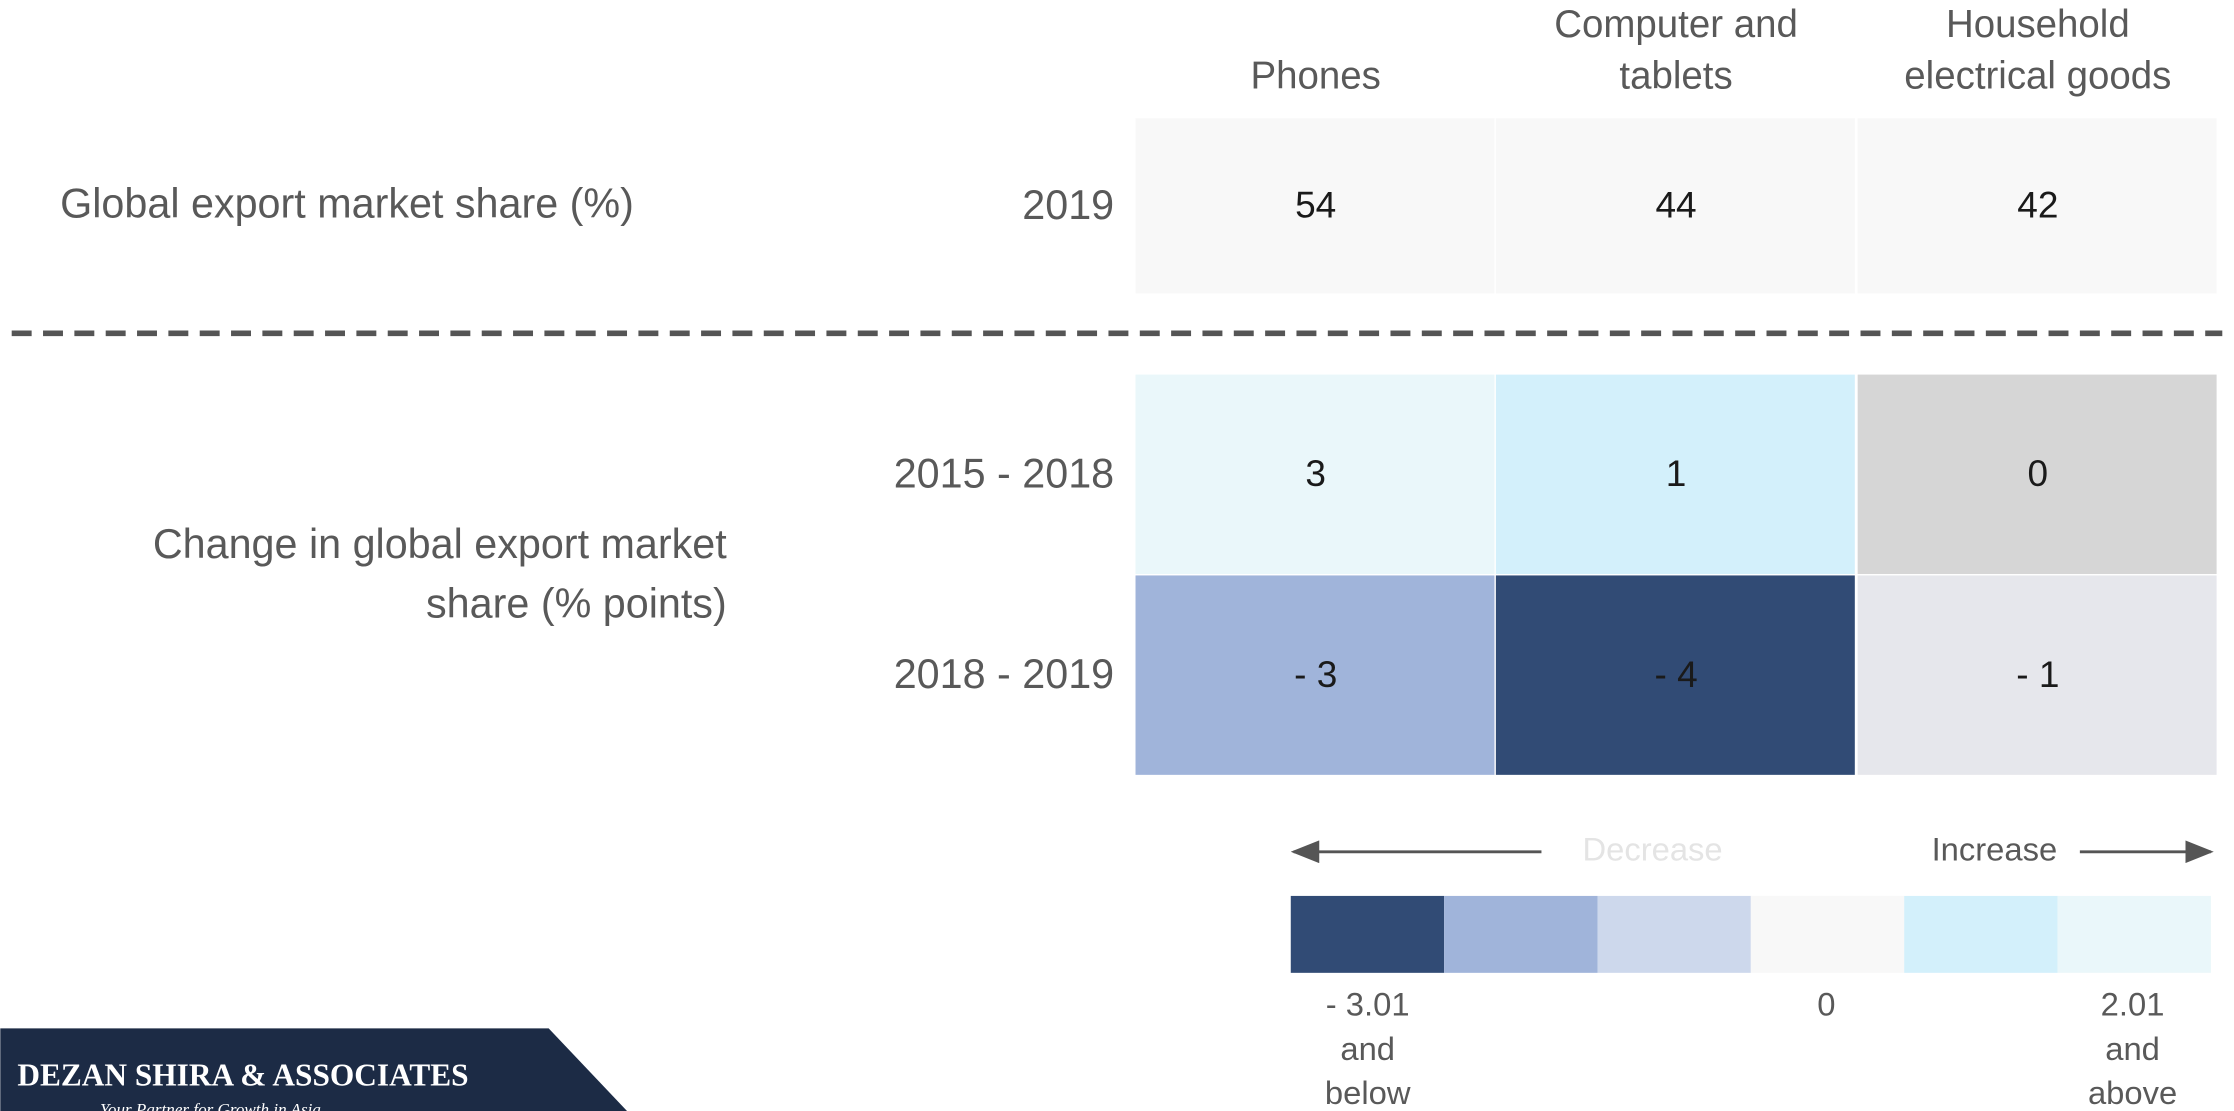 The image size is (2234, 1111). I want to click on cell-value: 3, so click(1315, 473).